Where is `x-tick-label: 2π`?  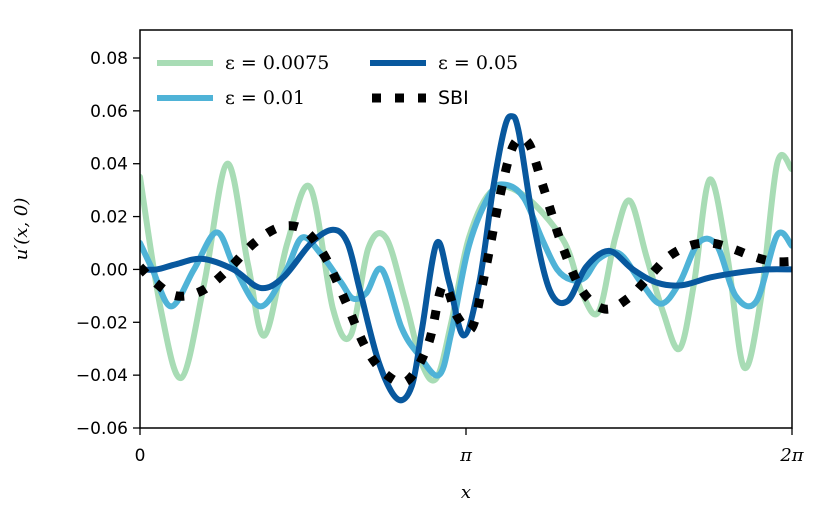
x-tick-label: 2π is located at coordinates (791, 455).